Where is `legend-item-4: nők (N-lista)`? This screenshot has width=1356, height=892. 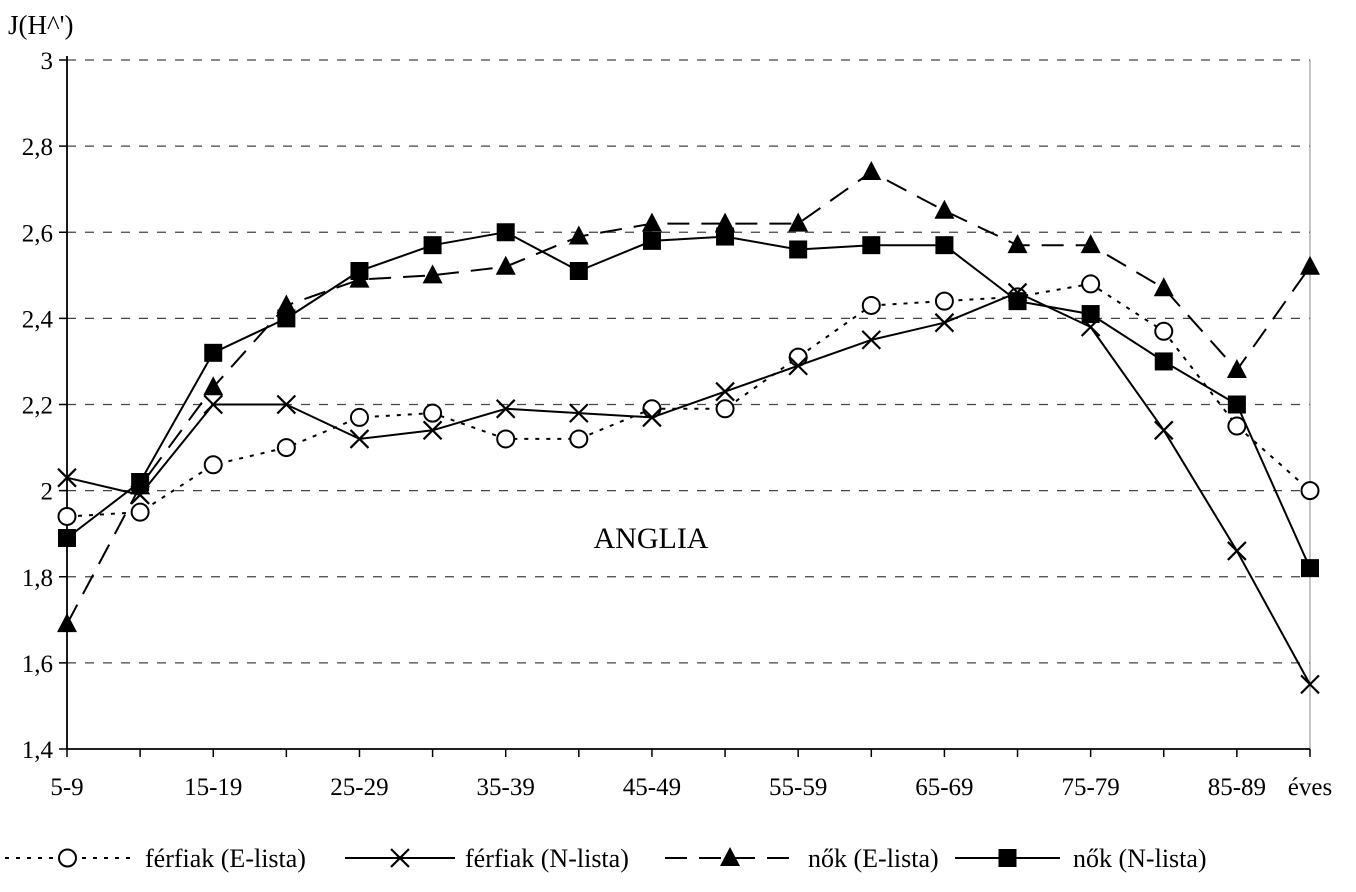
legend-item-4: nők (N-lista) is located at coordinates (1081, 858).